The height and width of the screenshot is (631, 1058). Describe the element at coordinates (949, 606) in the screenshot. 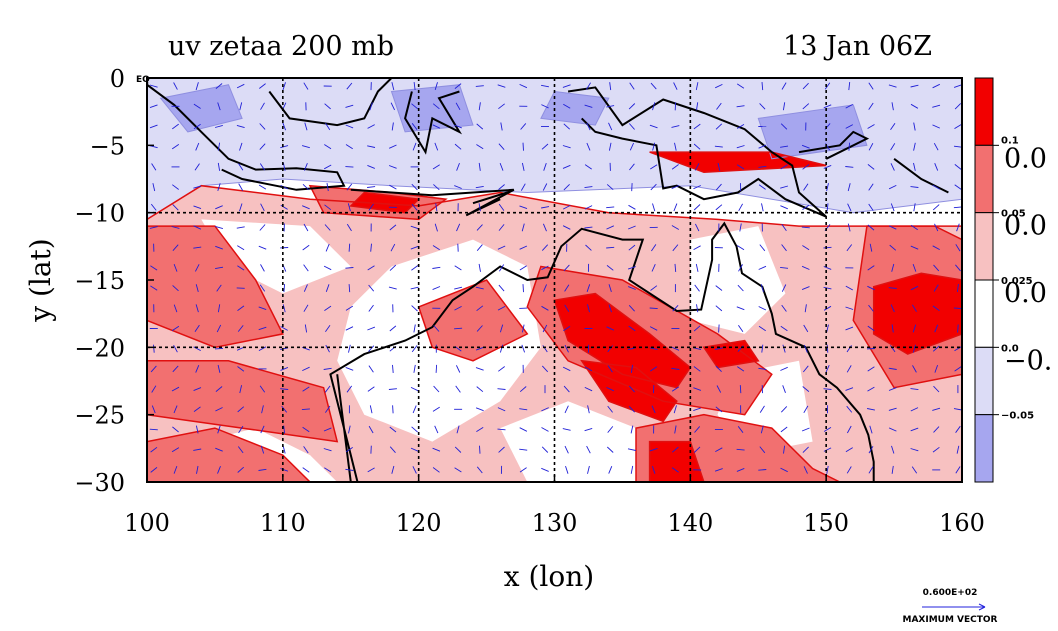

I see `max-vector-legend: 0.600E+02 MAXIMUM VECTOR` at that location.